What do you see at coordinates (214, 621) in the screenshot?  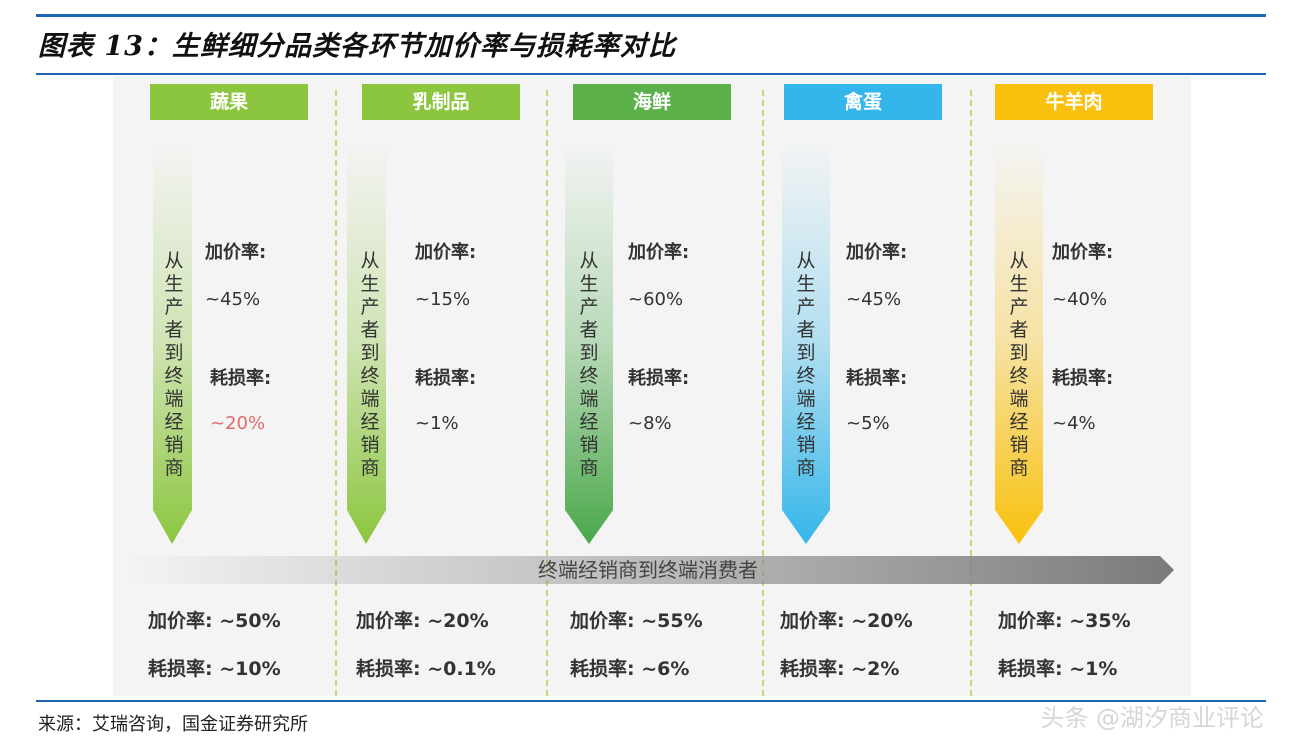 I see `bottom-markup: 加价率: ~50%` at bounding box center [214, 621].